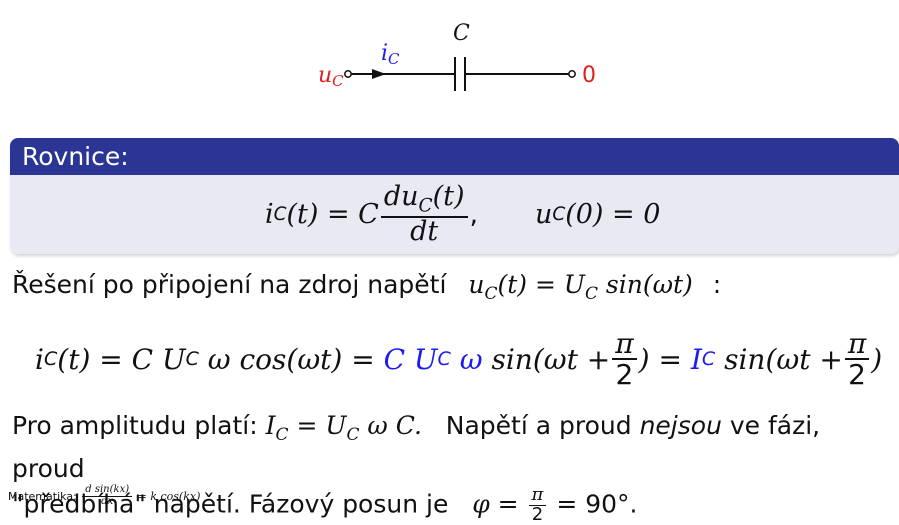  What do you see at coordinates (390, 54) in the screenshot?
I see `current-label: iC` at bounding box center [390, 54].